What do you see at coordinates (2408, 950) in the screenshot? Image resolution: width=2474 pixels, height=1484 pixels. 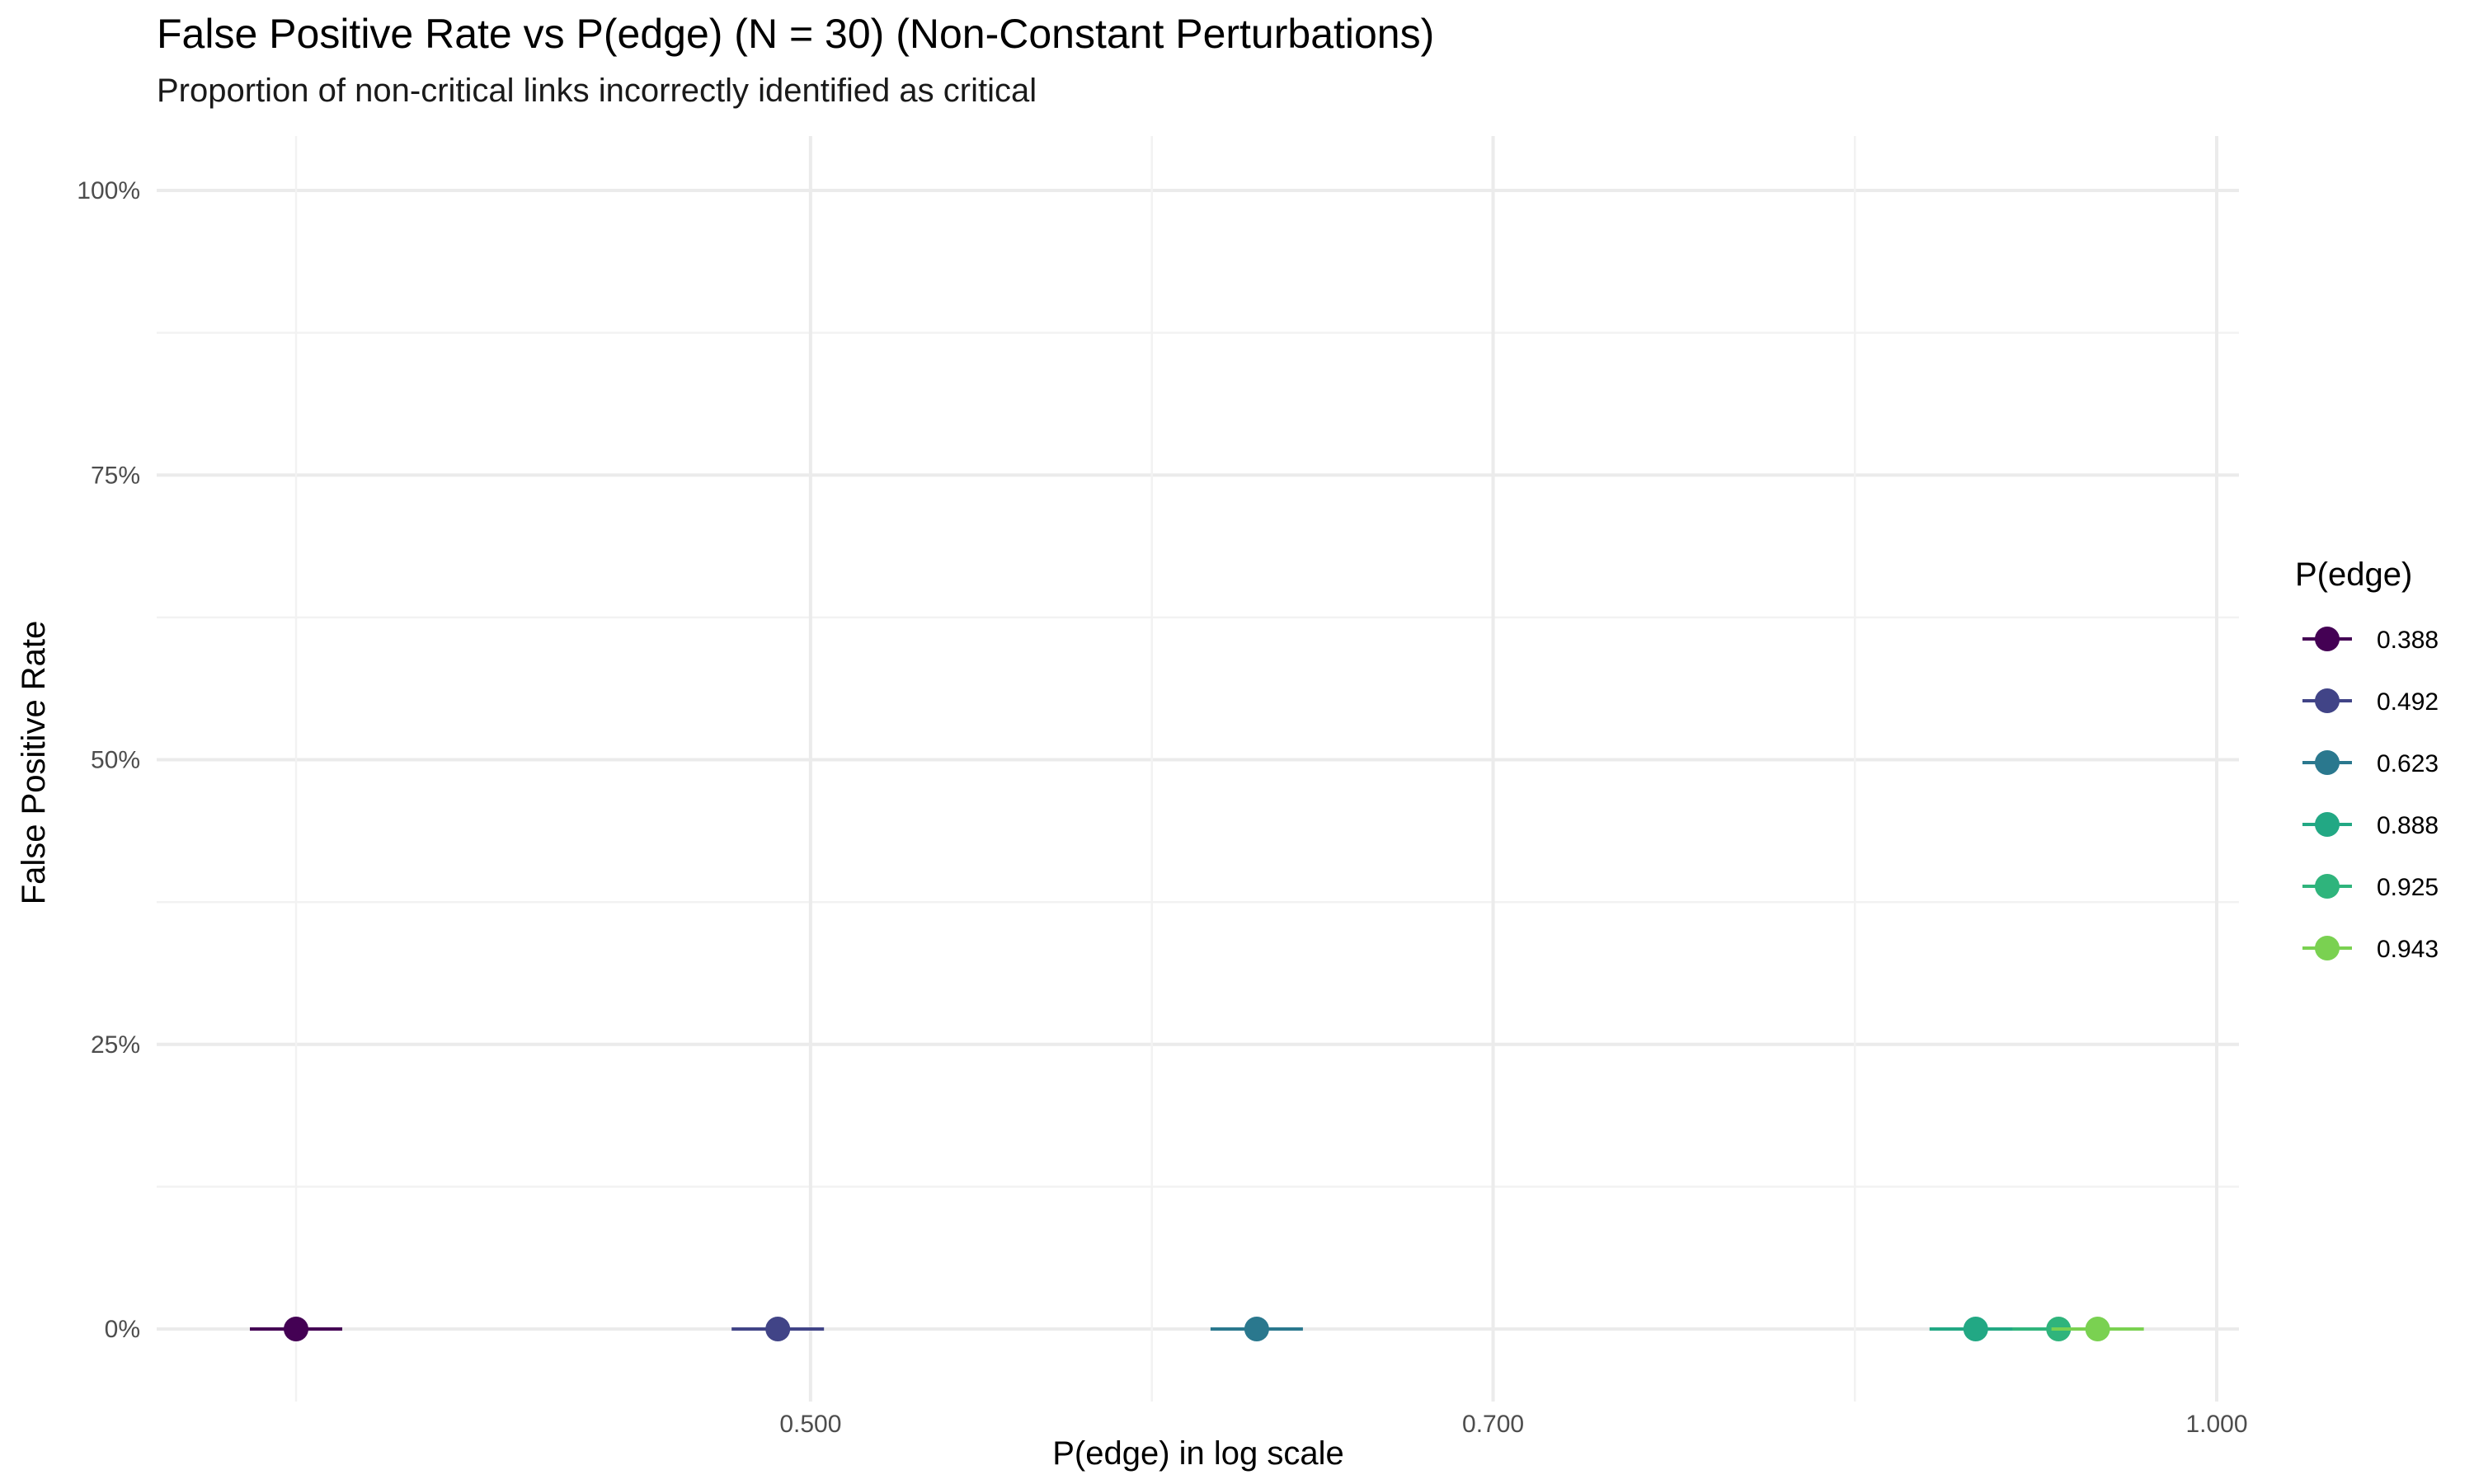 I see `legend-label: 0.943` at bounding box center [2408, 950].